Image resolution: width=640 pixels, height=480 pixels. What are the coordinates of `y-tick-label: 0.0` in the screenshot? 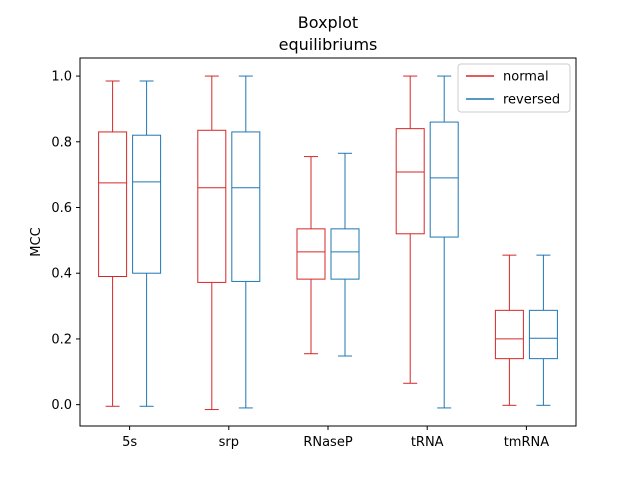 It's located at (61, 405).